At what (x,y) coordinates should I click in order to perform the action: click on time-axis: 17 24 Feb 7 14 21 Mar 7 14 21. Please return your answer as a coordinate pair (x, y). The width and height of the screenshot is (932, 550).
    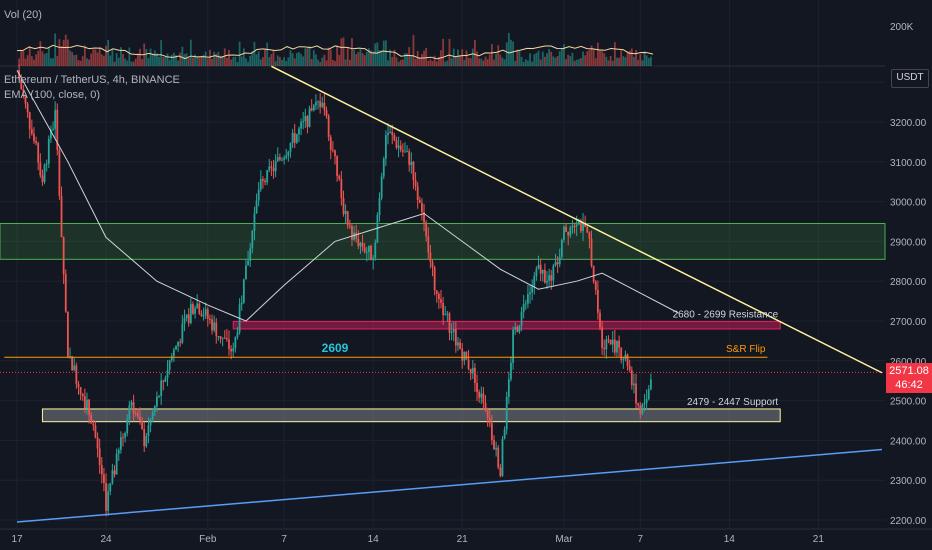
    Looking at the image, I should click on (466, 536).